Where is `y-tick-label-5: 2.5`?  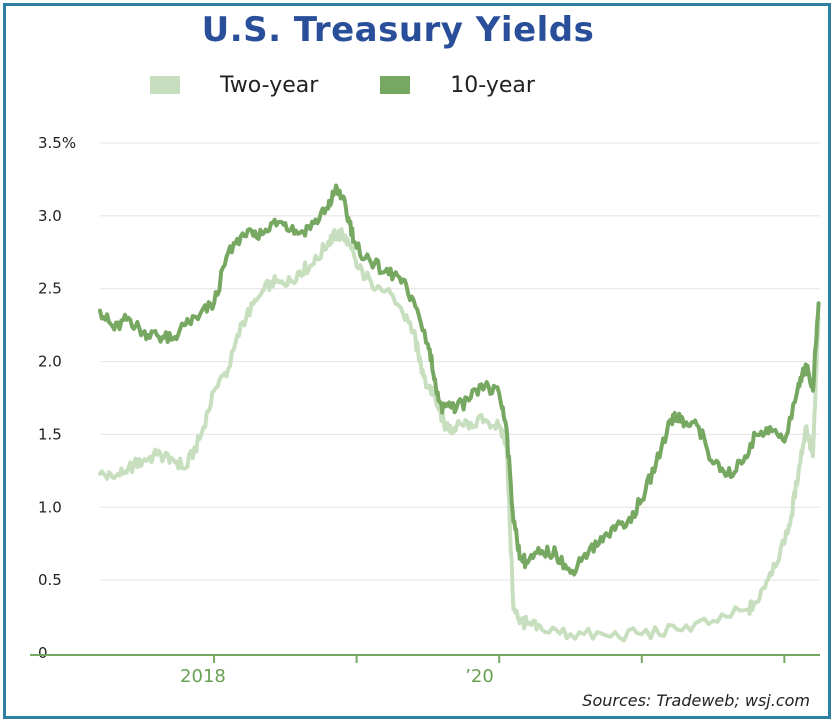 y-tick-label-5: 2.5 is located at coordinates (50, 289).